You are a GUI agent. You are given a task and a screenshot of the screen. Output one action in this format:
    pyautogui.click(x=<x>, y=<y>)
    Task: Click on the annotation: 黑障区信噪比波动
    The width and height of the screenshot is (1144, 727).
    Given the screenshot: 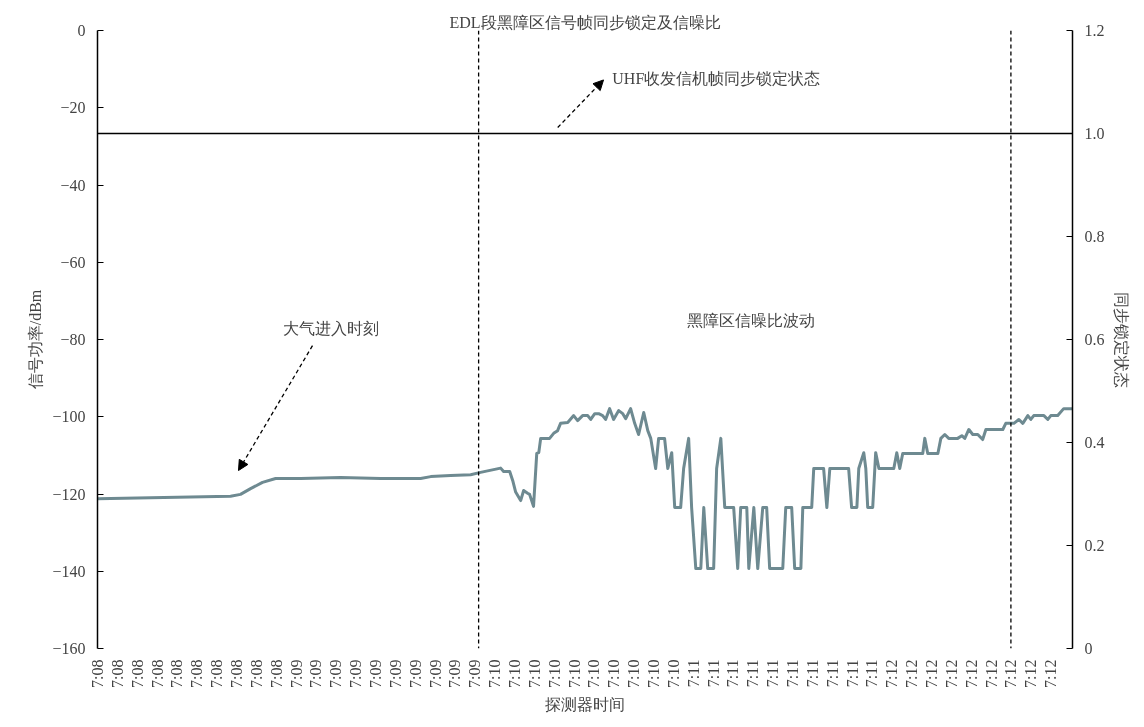 What is the action you would take?
    pyautogui.click(x=750, y=320)
    